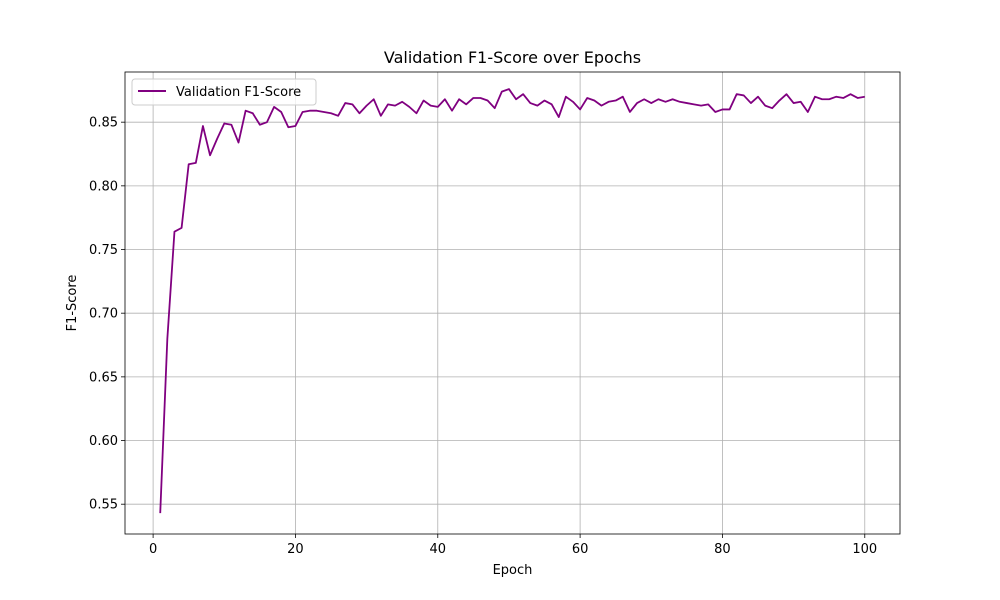 This screenshot has height=600, width=1000. Describe the element at coordinates (153, 549) in the screenshot. I see `x-tick-label: 0` at that location.